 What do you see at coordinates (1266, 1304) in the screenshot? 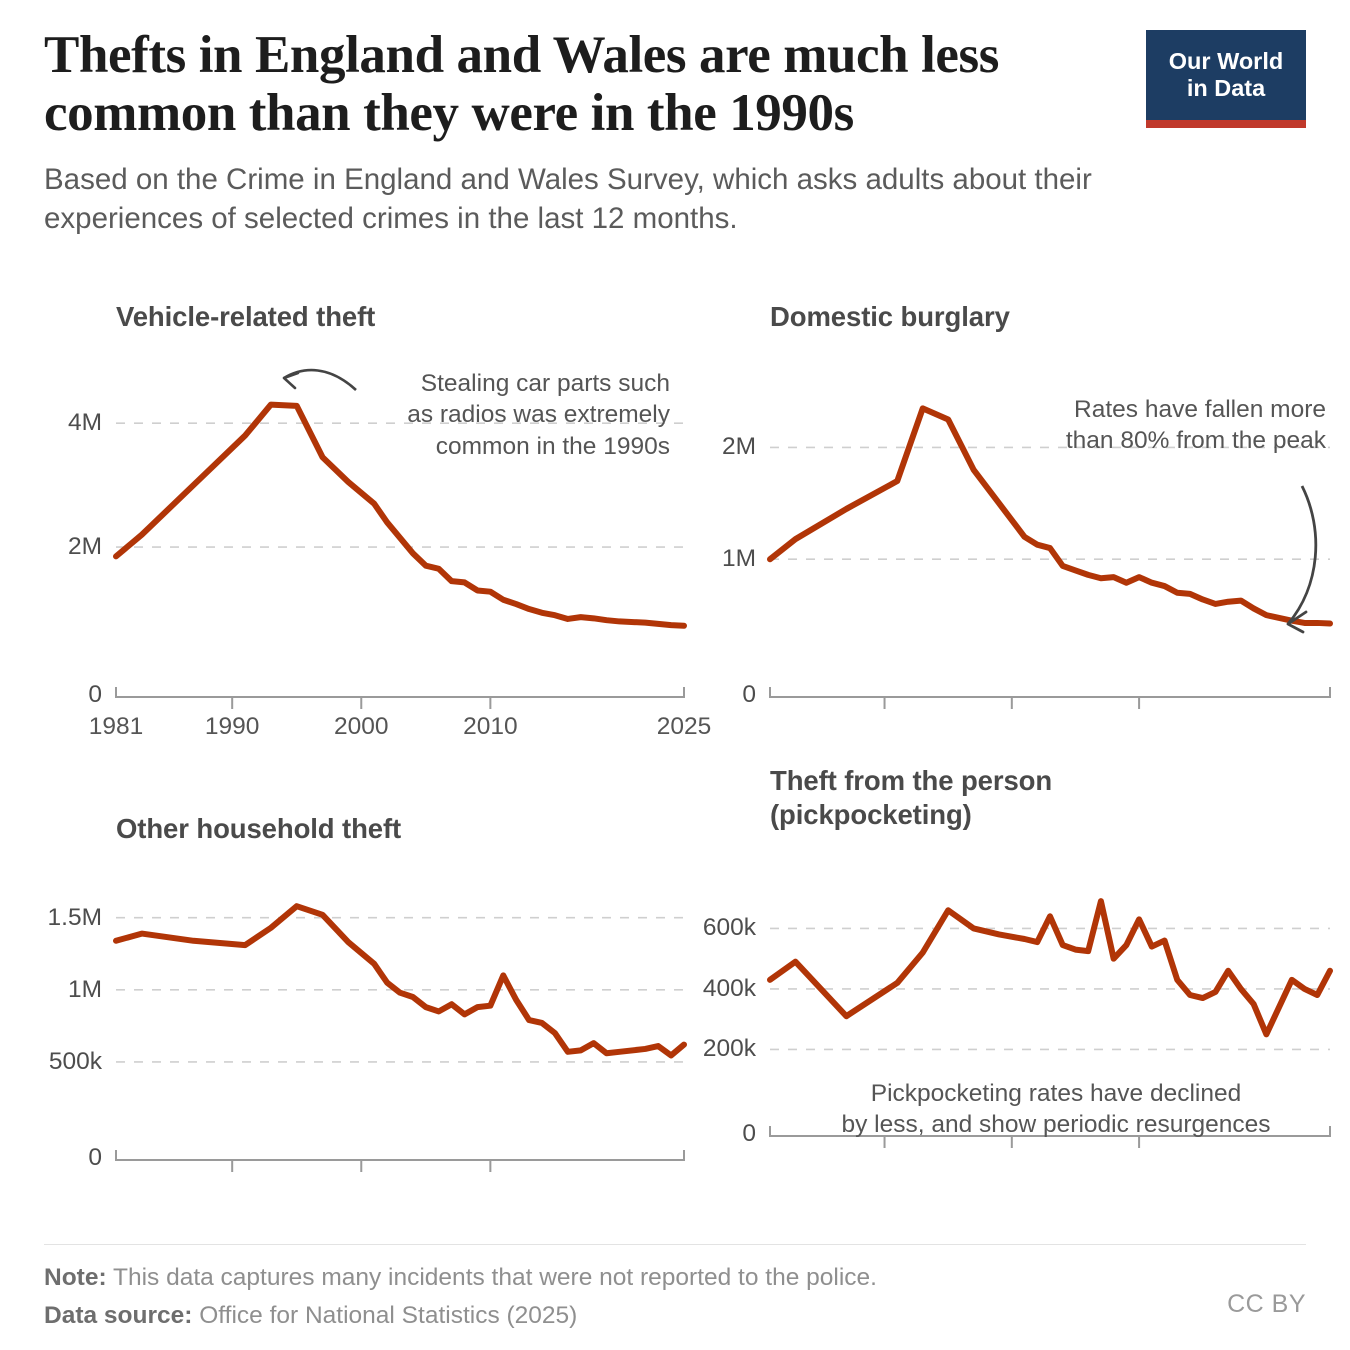
I see `license-label: CC BY` at bounding box center [1266, 1304].